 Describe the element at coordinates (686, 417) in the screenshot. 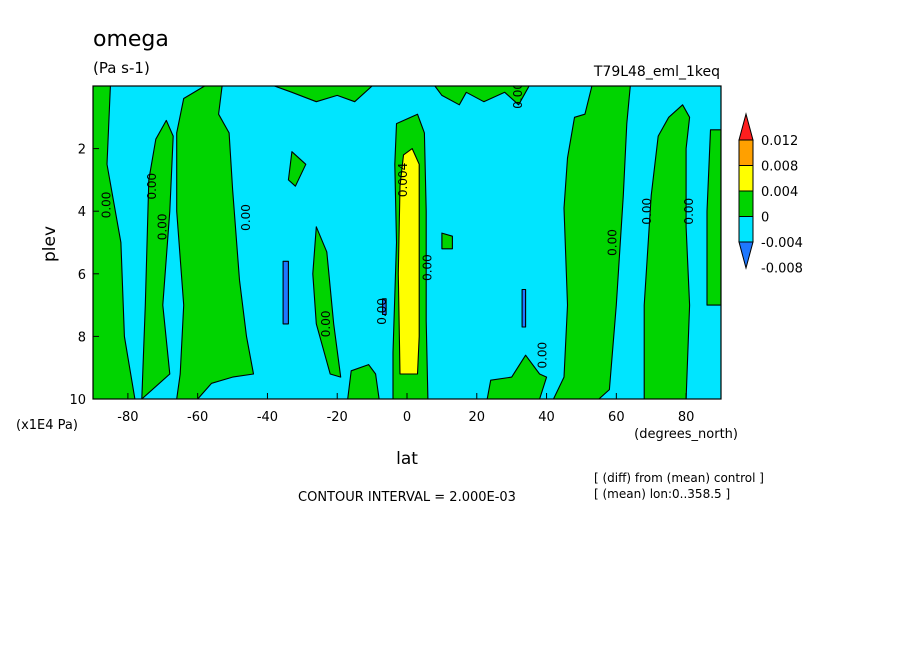

I see `x-tick-label: 80` at that location.